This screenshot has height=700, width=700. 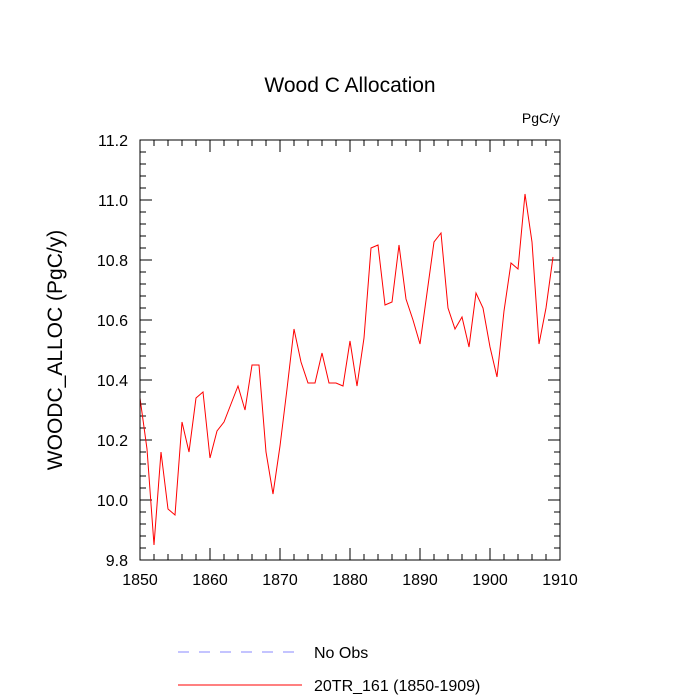 I want to click on y-tick-label: 11.0, so click(x=113, y=201).